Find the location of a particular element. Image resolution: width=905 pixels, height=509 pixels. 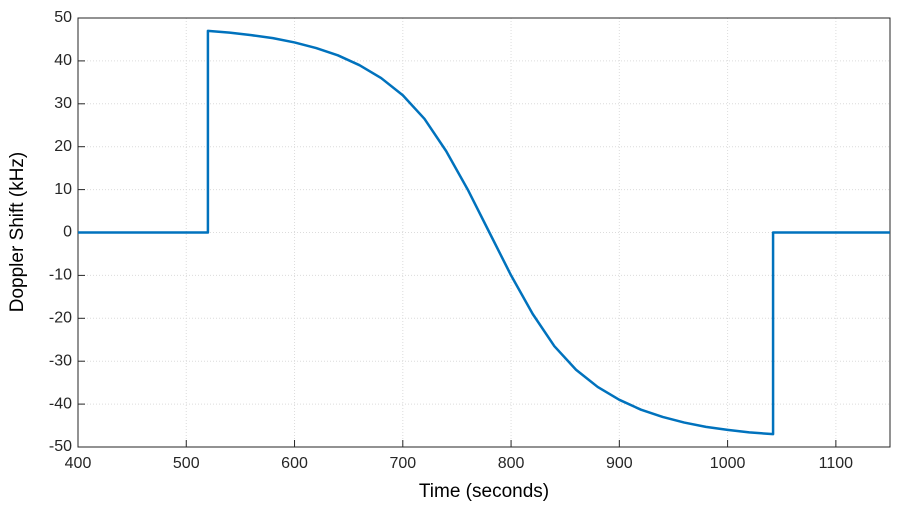

y-tick-label: -30 is located at coordinates (60, 360).